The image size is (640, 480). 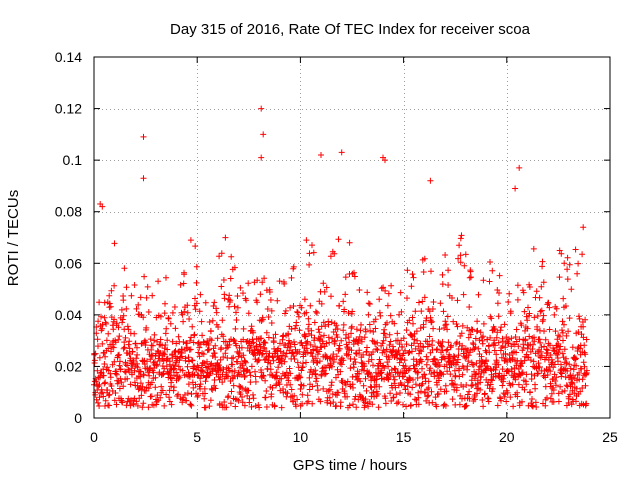 I want to click on x-tick-labels: 0 5 10 15 20 25, so click(x=354, y=437).